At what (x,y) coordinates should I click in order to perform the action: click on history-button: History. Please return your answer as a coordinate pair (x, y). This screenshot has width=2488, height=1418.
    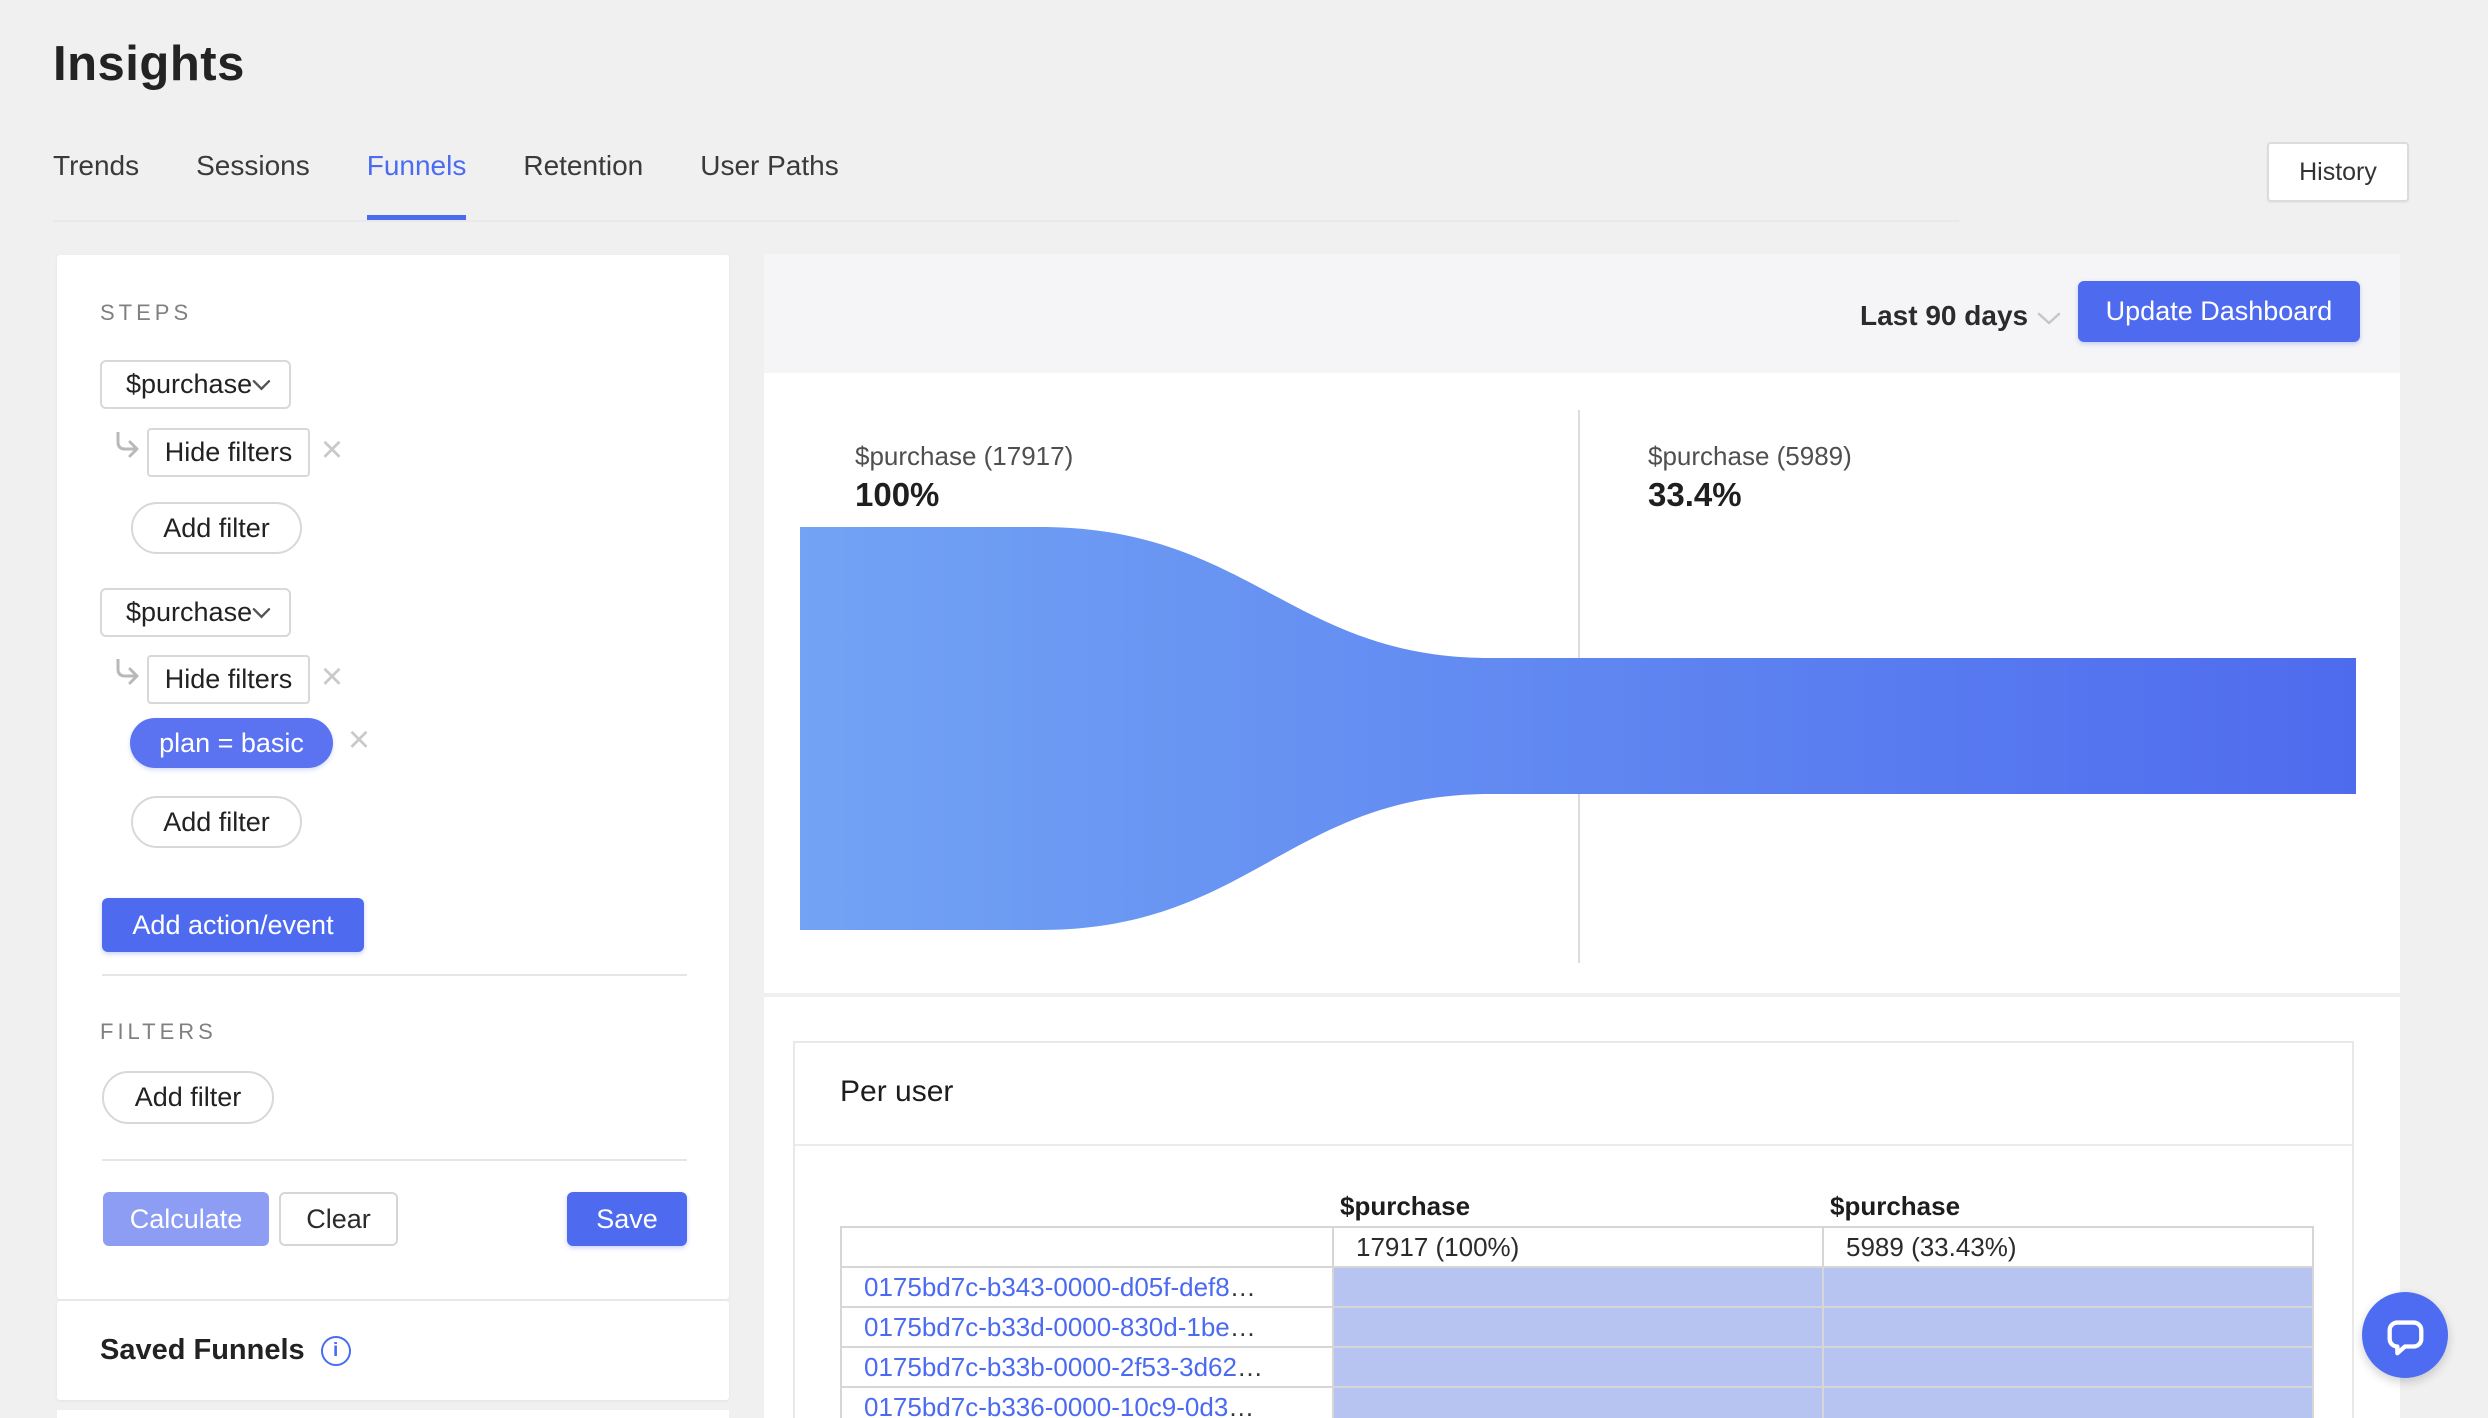
    Looking at the image, I should click on (2338, 172).